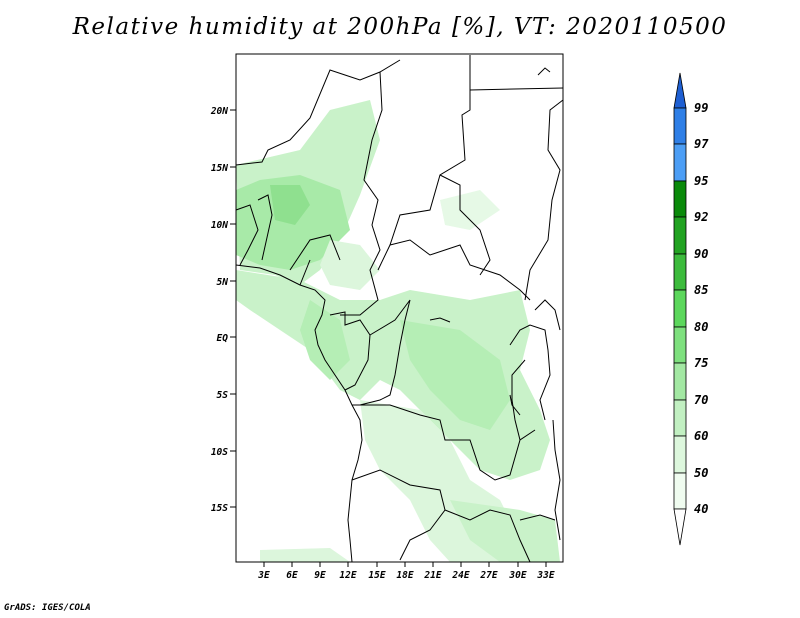 The height and width of the screenshot is (618, 800). Describe the element at coordinates (432, 575) in the screenshot. I see `lon-label: 21E` at that location.